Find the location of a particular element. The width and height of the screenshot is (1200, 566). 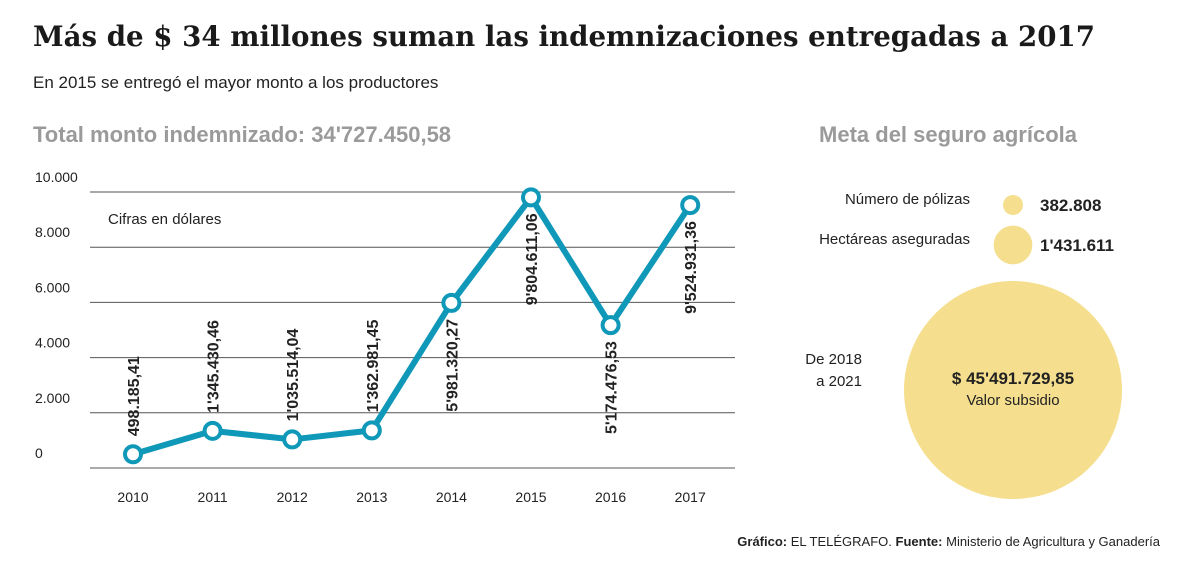

bubble-category: Valor subsidio is located at coordinates (1012, 400).